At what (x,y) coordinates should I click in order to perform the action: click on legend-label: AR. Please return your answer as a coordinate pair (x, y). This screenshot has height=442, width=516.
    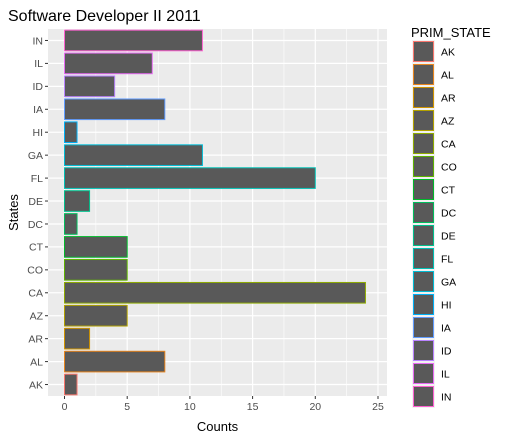
    Looking at the image, I should click on (448, 99).